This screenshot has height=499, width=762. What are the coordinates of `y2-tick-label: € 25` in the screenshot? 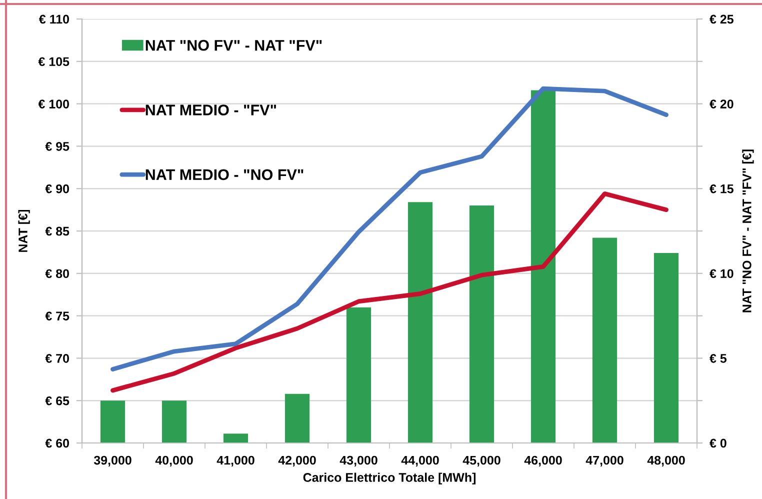 It's located at (722, 19).